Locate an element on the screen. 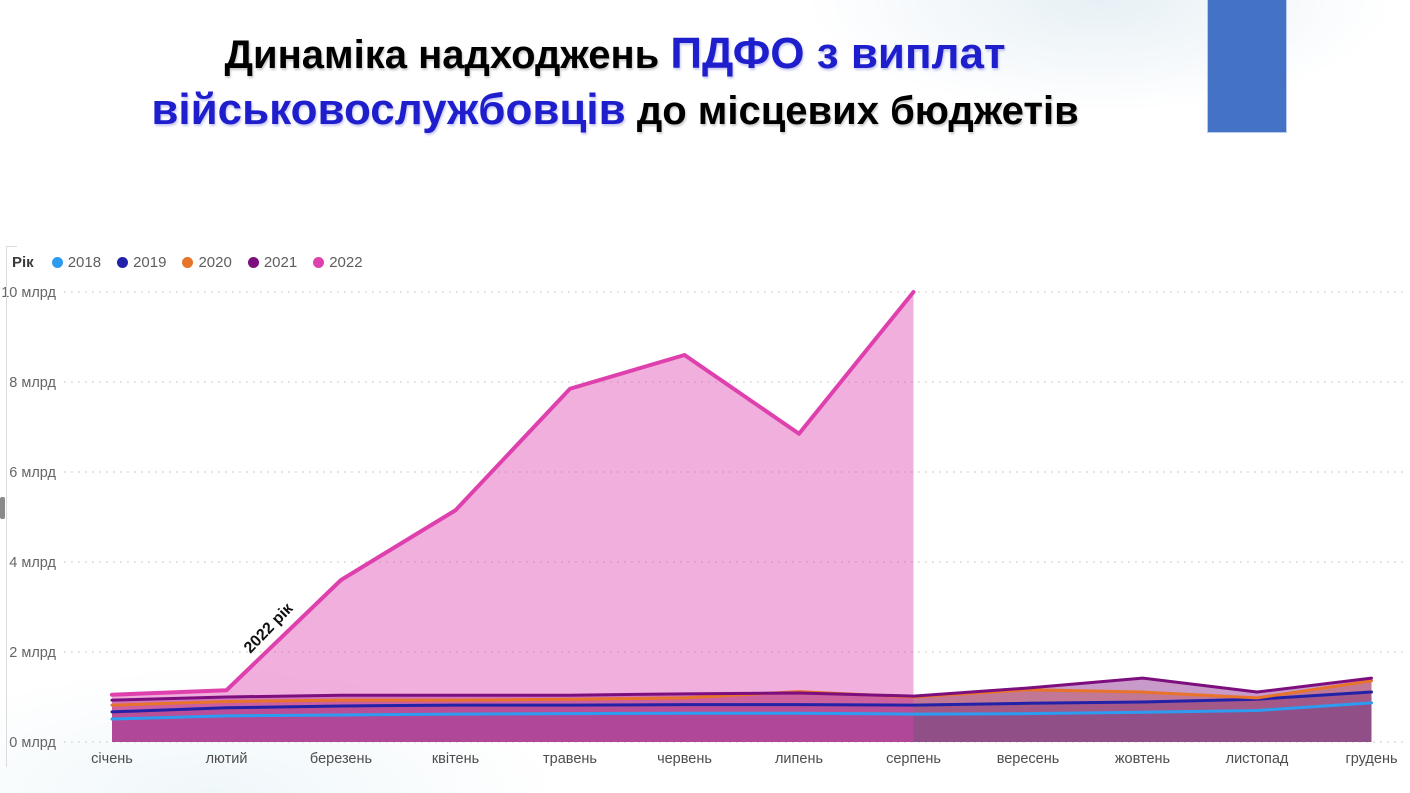 This screenshot has width=1410, height=793. legend-item-label: 2018 is located at coordinates (84, 262).